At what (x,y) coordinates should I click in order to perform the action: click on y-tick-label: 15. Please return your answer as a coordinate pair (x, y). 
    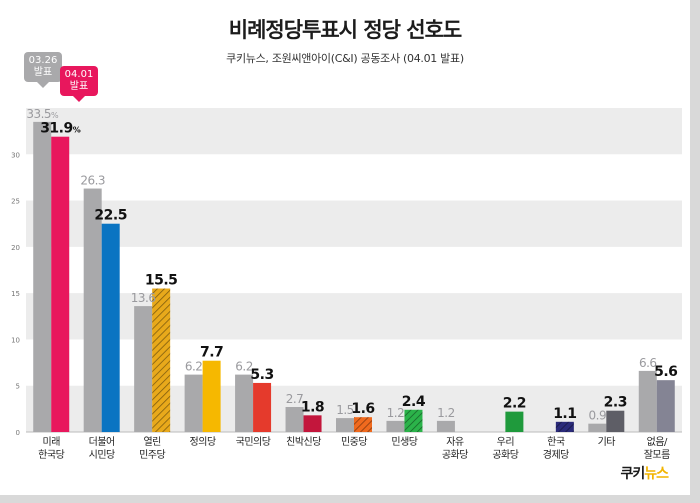
    Looking at the image, I should click on (15, 294).